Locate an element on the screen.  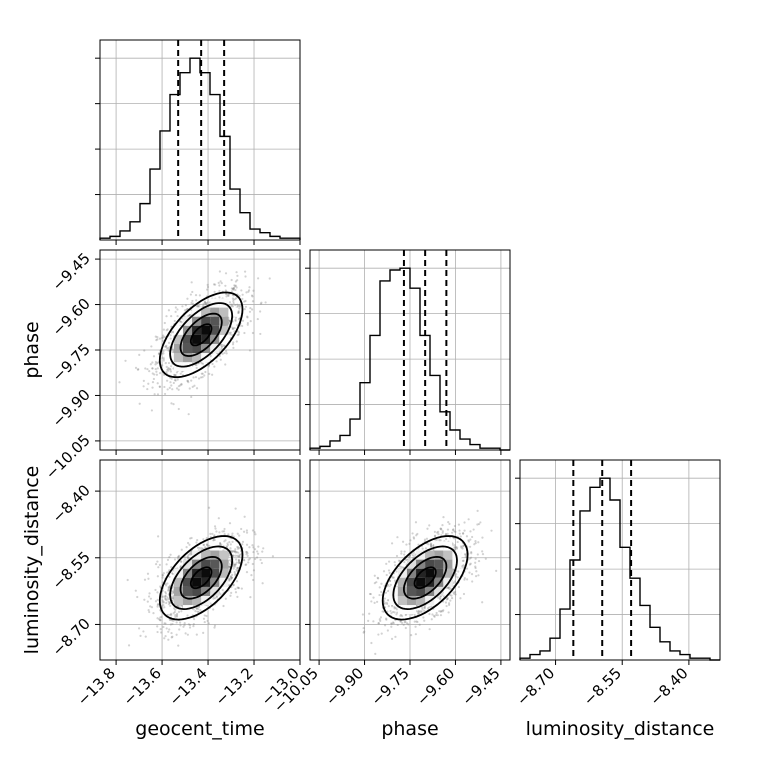
scatter-panel-luminosity_distance-vs-phase: −10.05 −9.90 −9.75 −9.60 −9.45 is located at coordinates (390, 587).